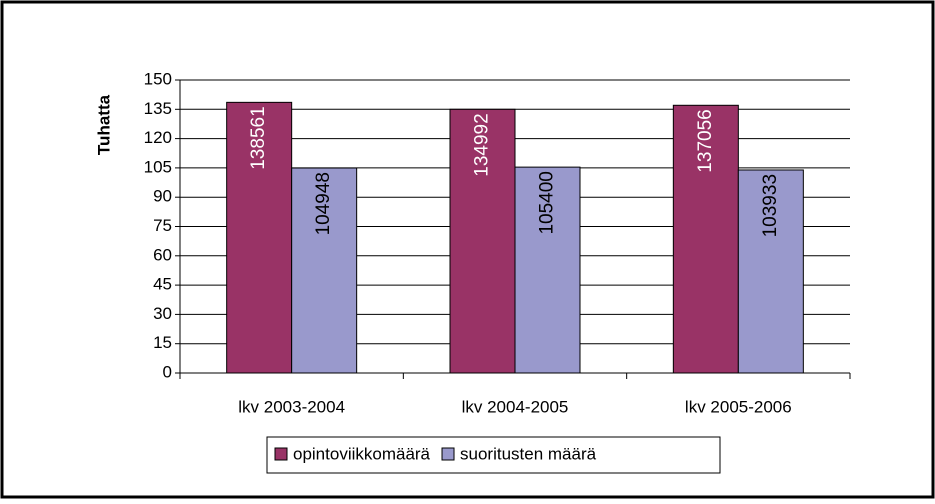 The height and width of the screenshot is (504, 935). I want to click on y-tick-label: 15, so click(162, 342).